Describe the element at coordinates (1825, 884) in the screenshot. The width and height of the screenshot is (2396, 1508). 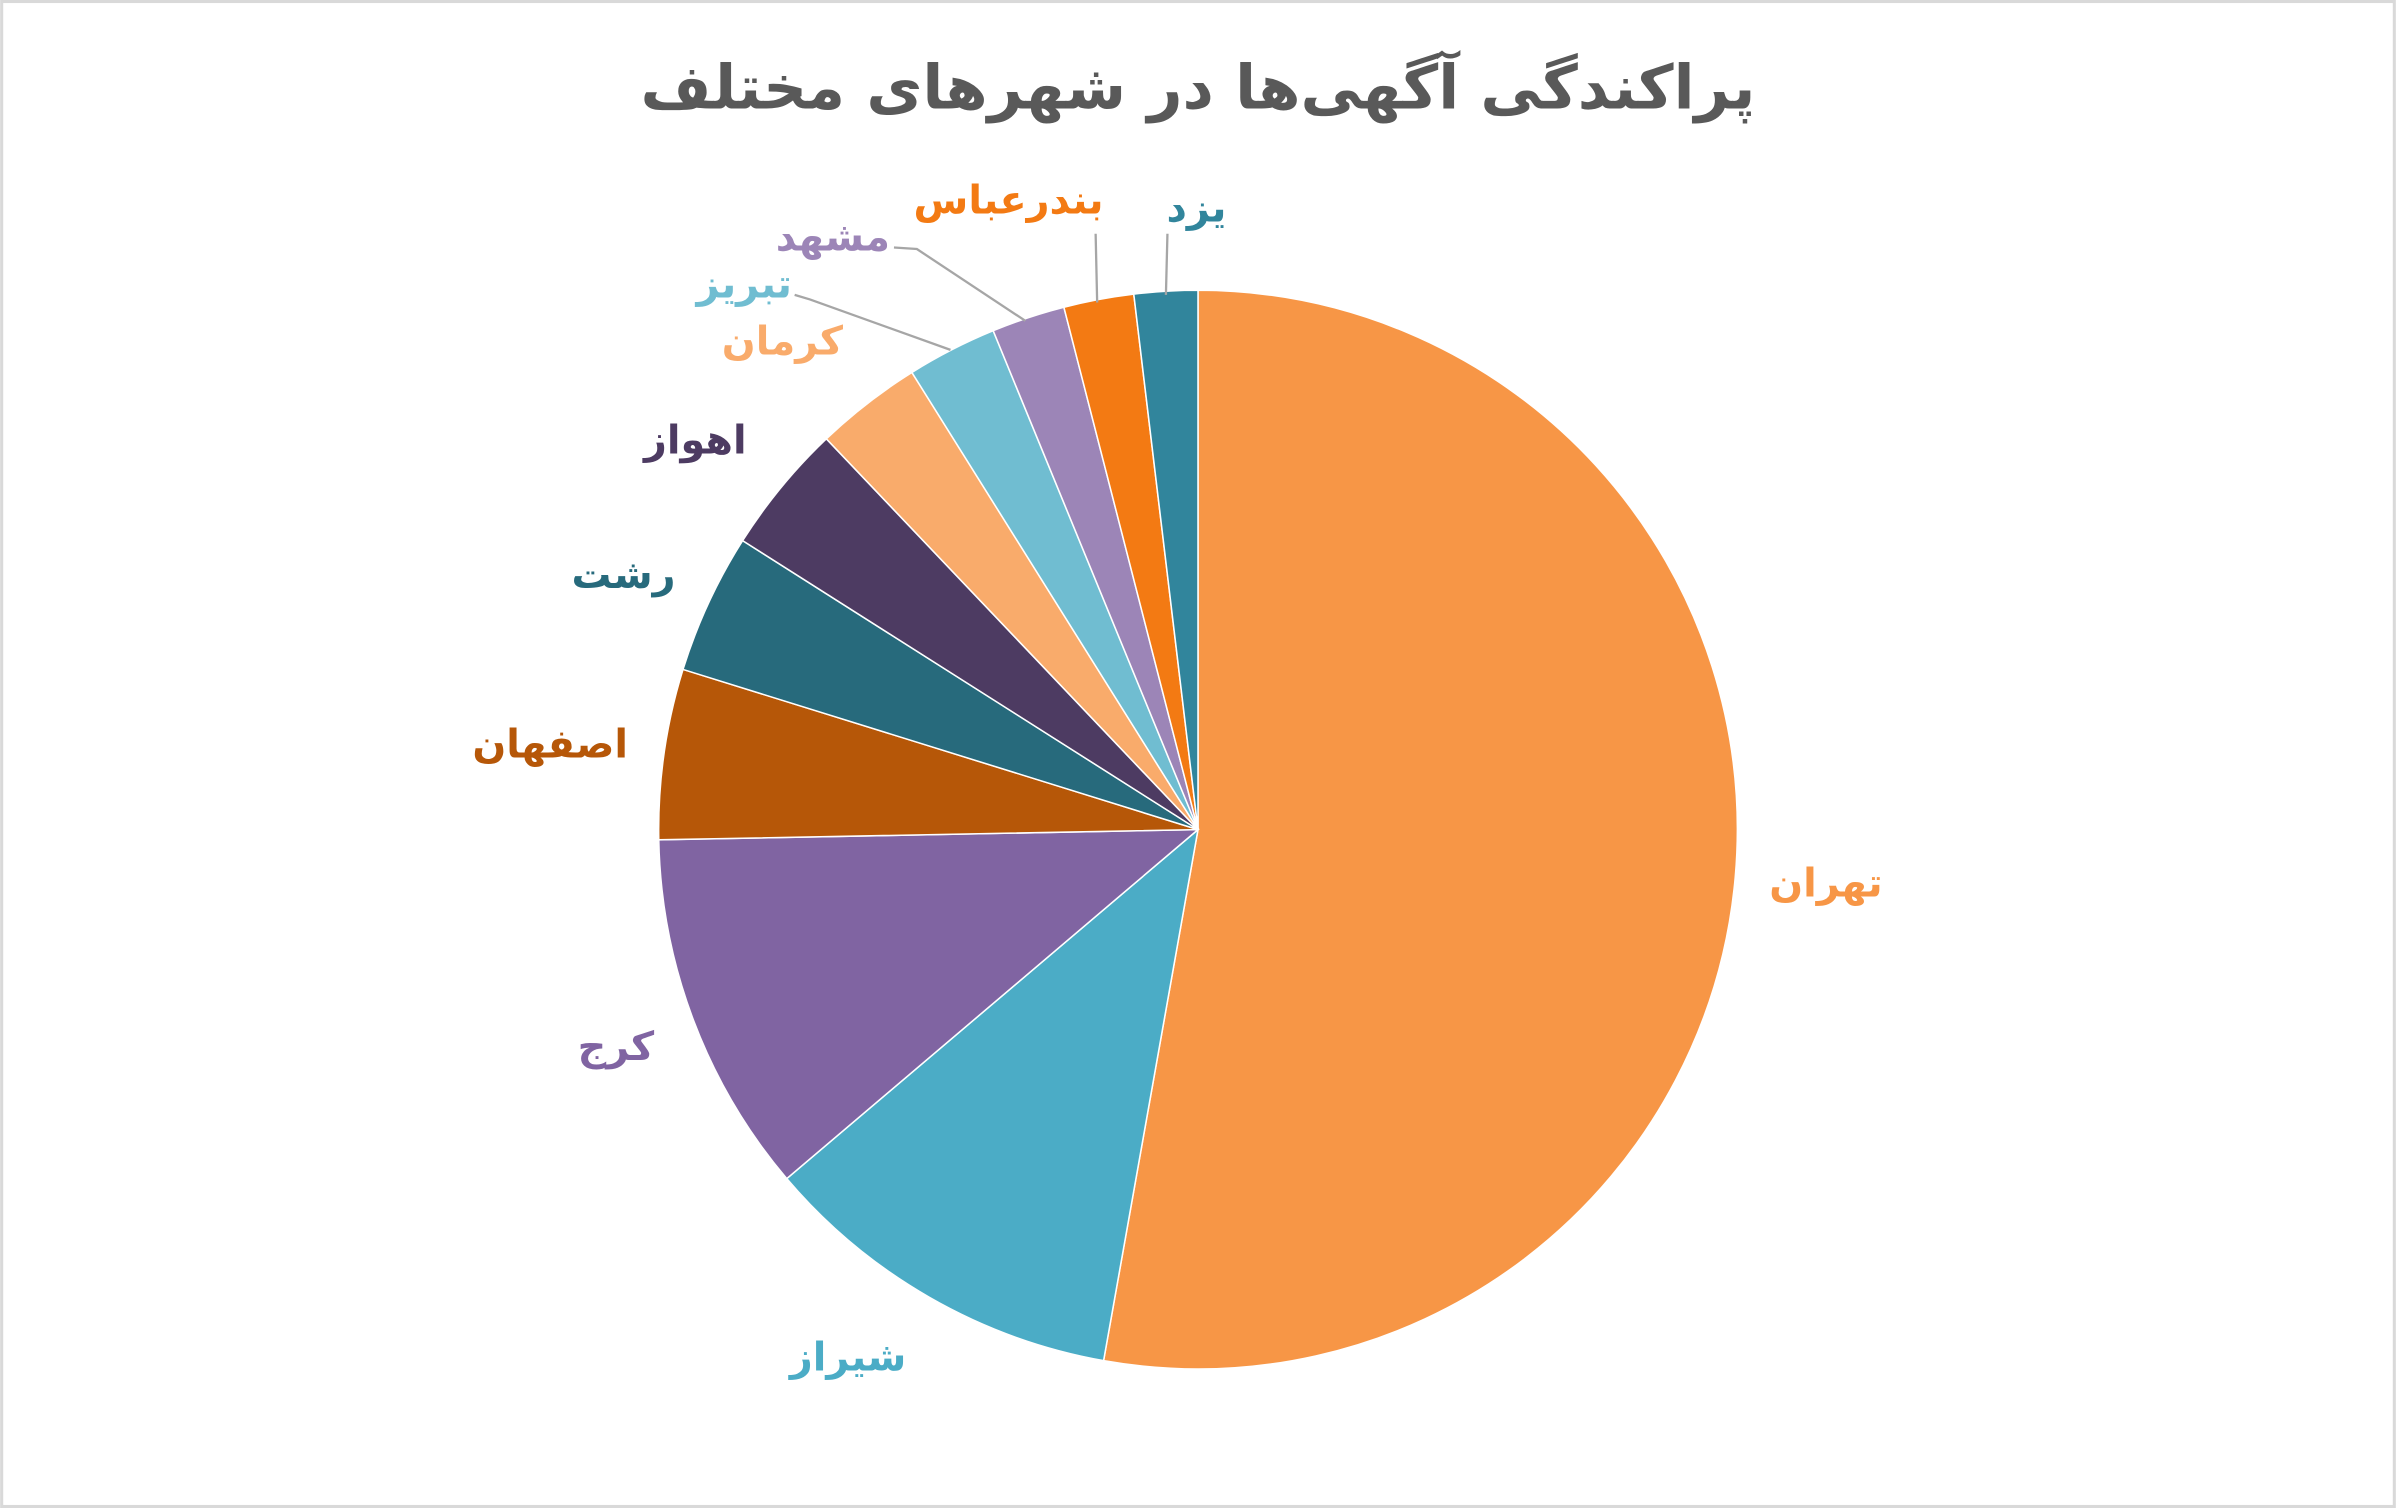
I see `slice-label: تهران` at that location.